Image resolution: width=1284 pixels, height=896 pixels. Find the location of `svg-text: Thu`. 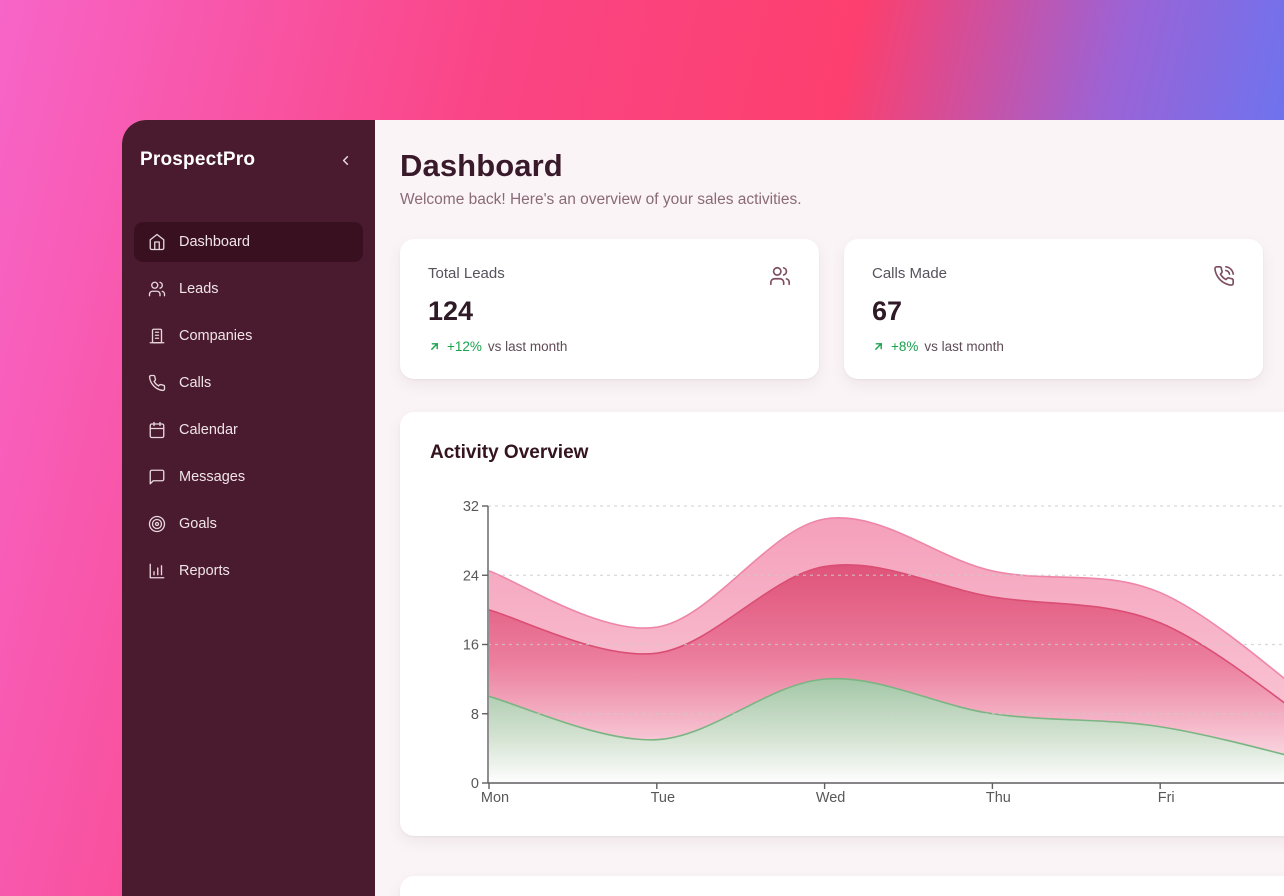

svg-text: Thu is located at coordinates (998, 798).